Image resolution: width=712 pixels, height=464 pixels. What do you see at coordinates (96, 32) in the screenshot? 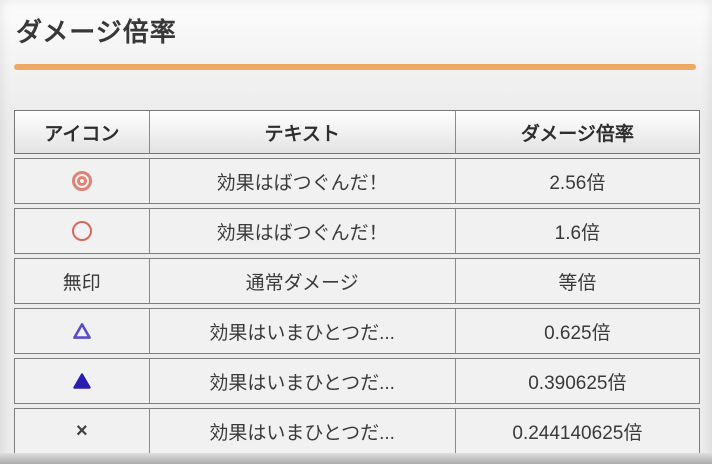
I see `page-title: ダメージ倍率` at bounding box center [96, 32].